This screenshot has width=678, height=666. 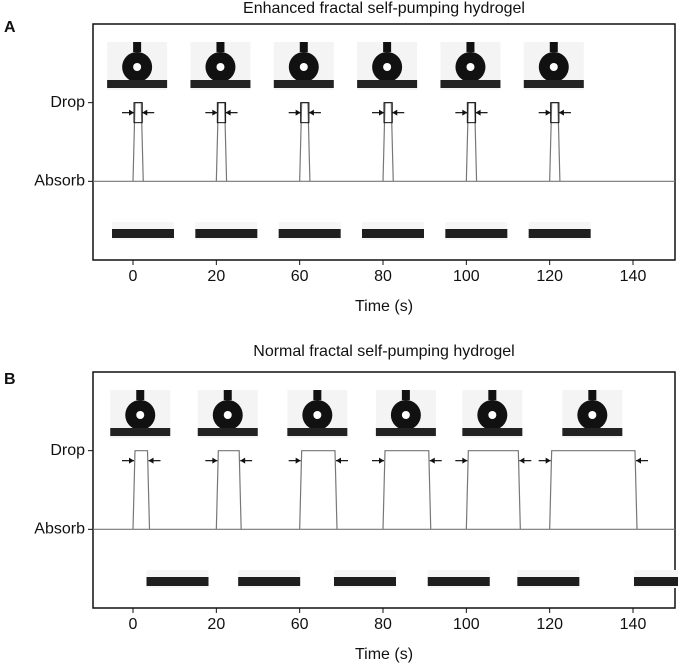 I want to click on panel-letter: B, so click(x=10, y=379).